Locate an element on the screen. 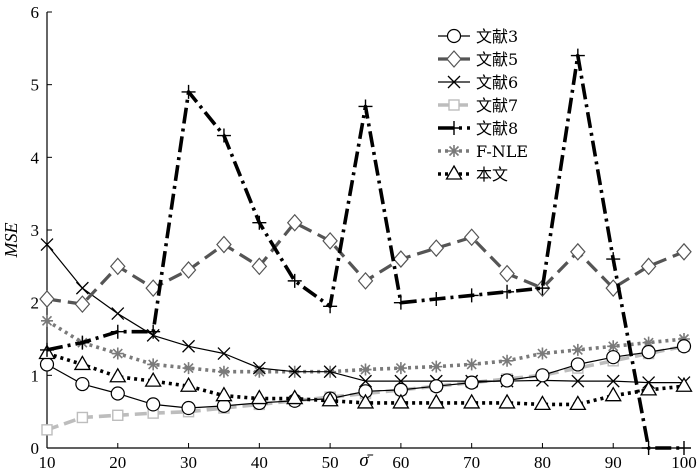 Image resolution: width=700 pixels, height=473 pixels. legend-entry: 文献3 is located at coordinates (478, 36).